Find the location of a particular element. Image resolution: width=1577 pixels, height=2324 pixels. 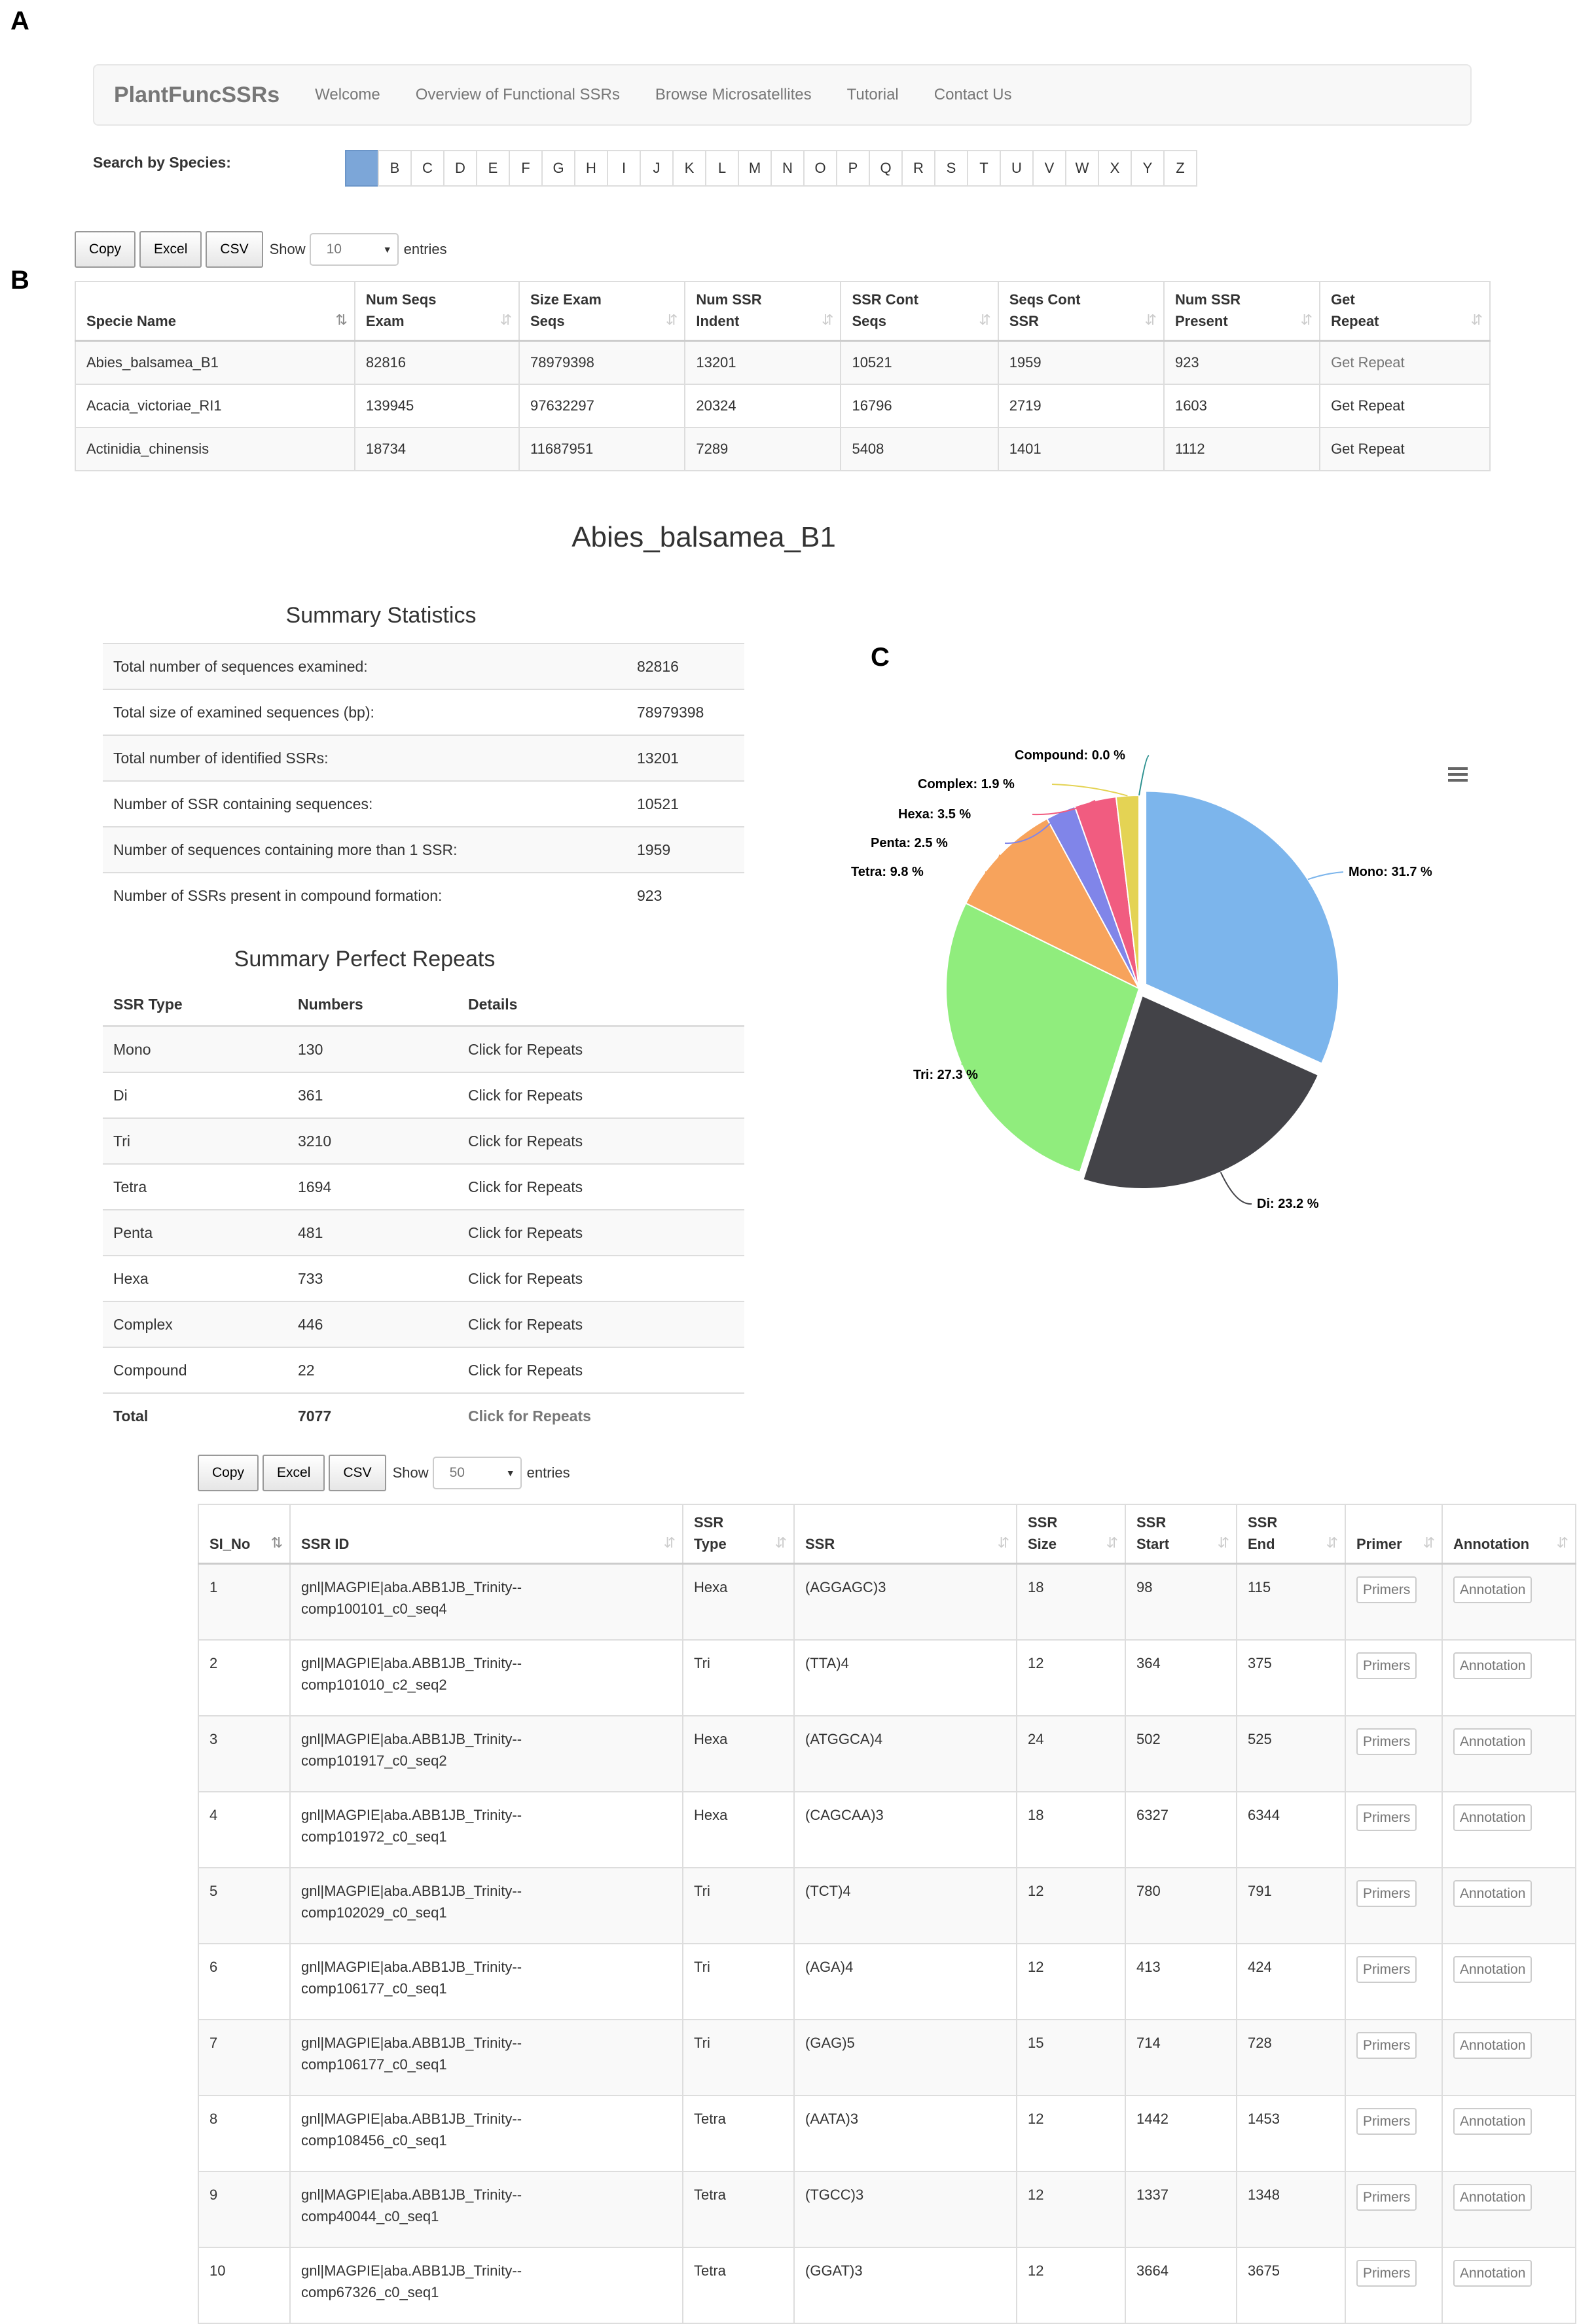

column-header: SSR Size ⇵ is located at coordinates (1071, 1534).